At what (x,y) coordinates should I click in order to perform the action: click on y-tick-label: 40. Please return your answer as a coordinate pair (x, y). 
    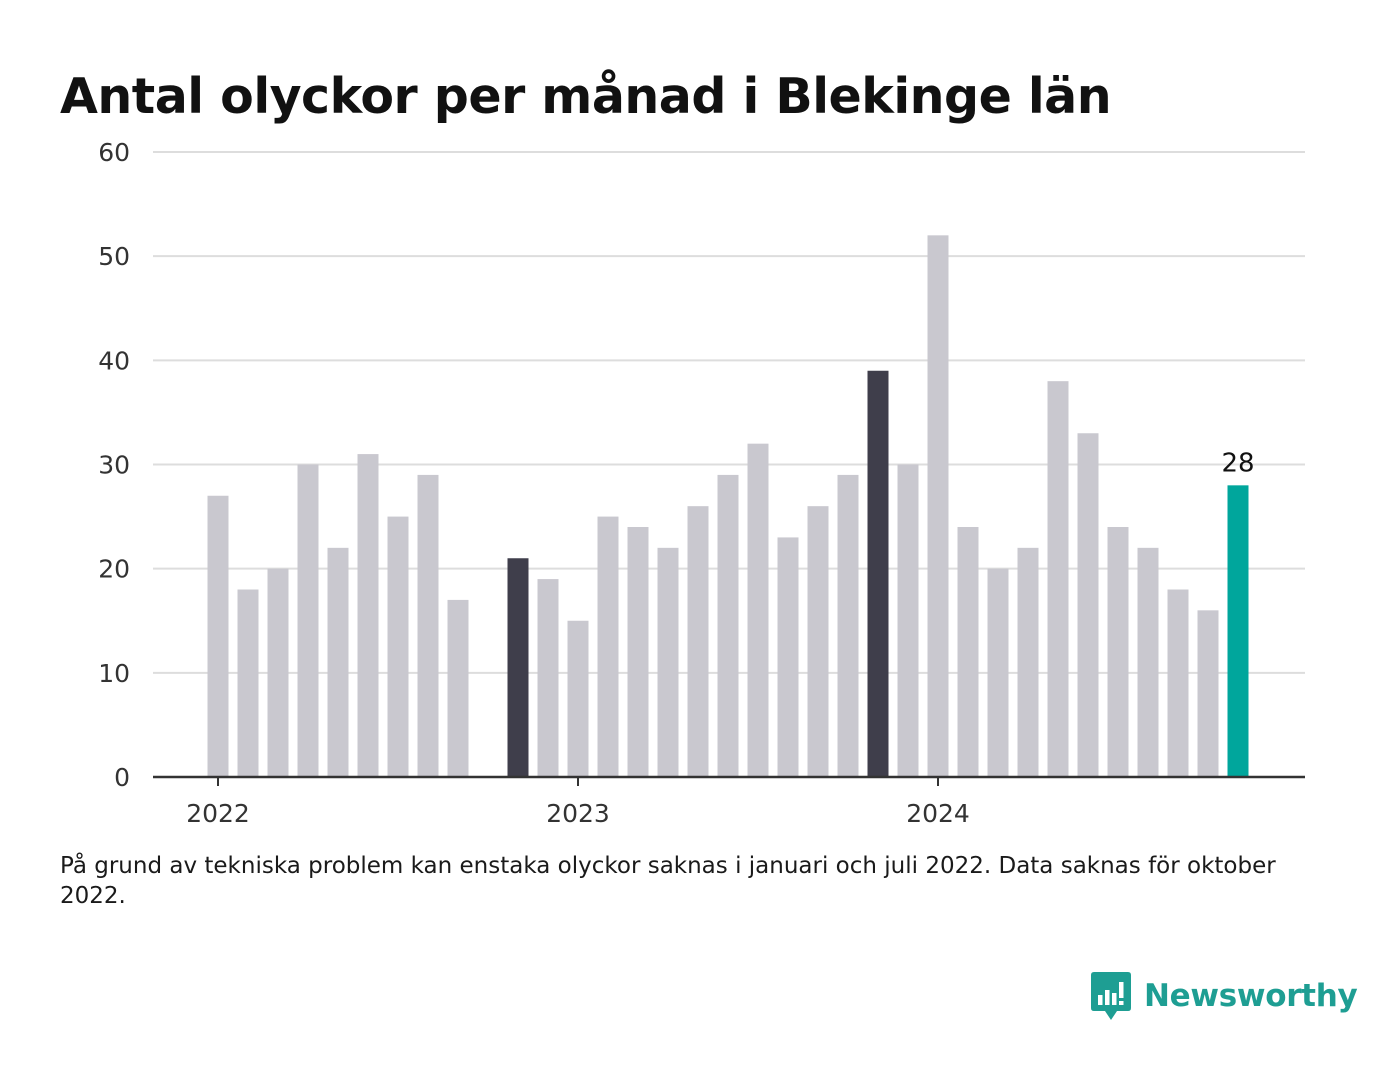
    Looking at the image, I should click on (114, 360).